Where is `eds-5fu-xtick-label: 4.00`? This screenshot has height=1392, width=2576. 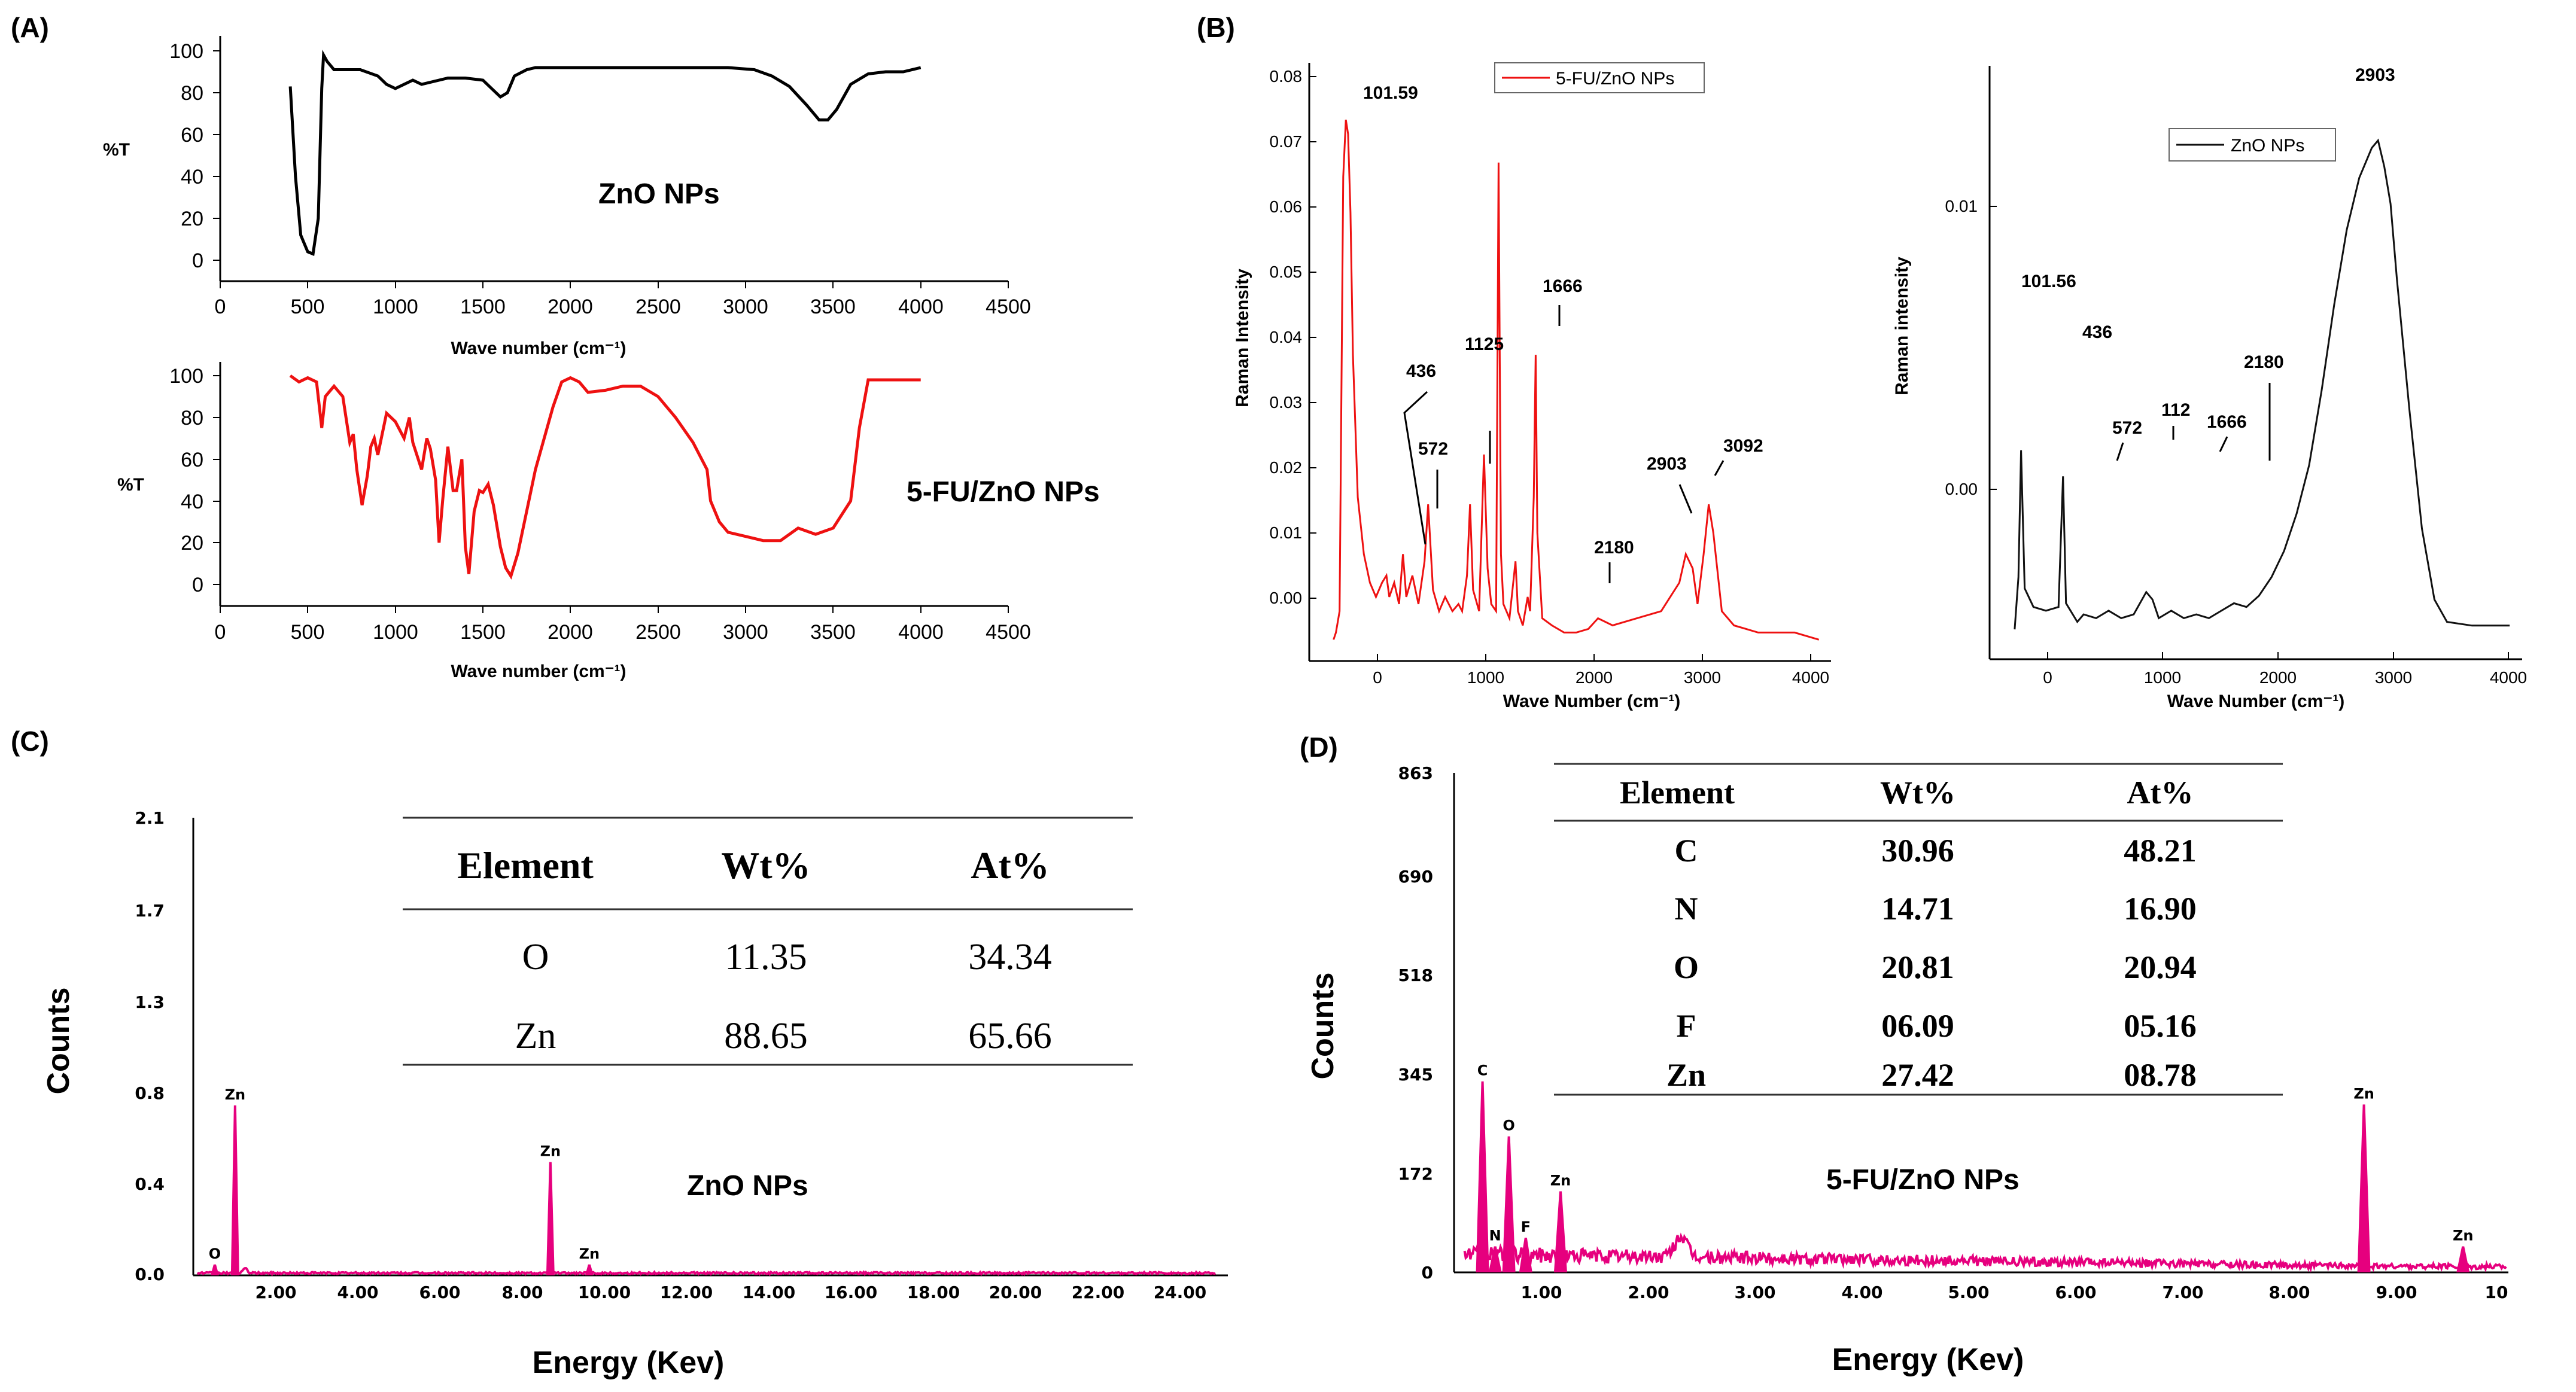
eds-5fu-xtick-label: 4.00 is located at coordinates (1861, 1292).